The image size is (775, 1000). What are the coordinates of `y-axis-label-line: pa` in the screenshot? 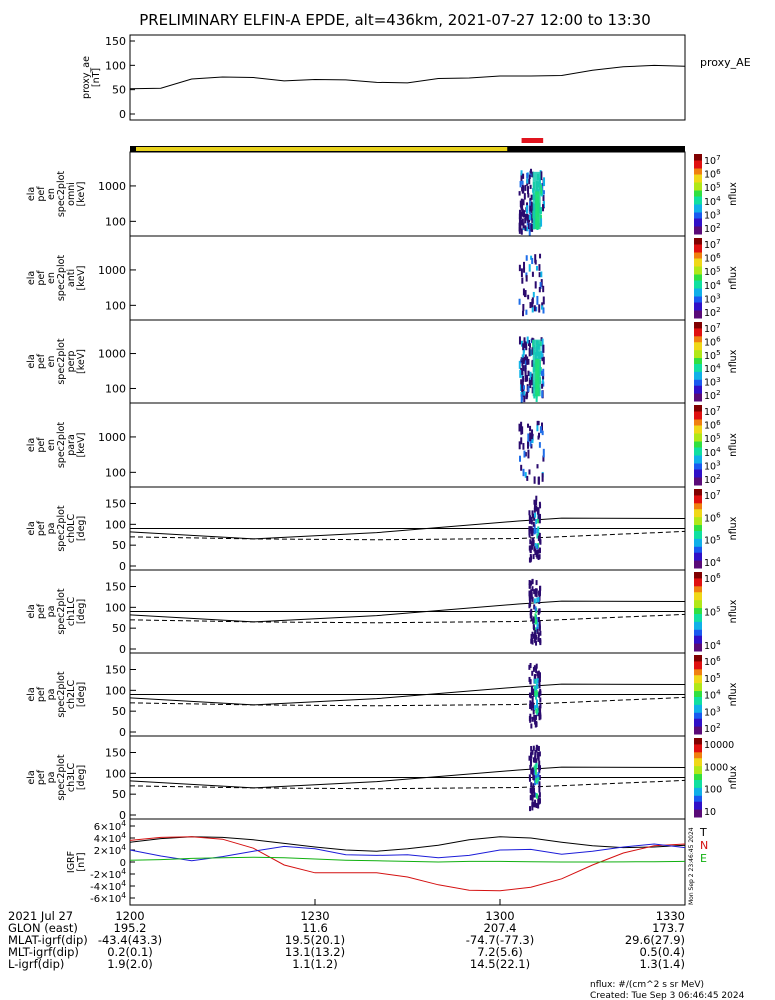 It's located at (51, 778).